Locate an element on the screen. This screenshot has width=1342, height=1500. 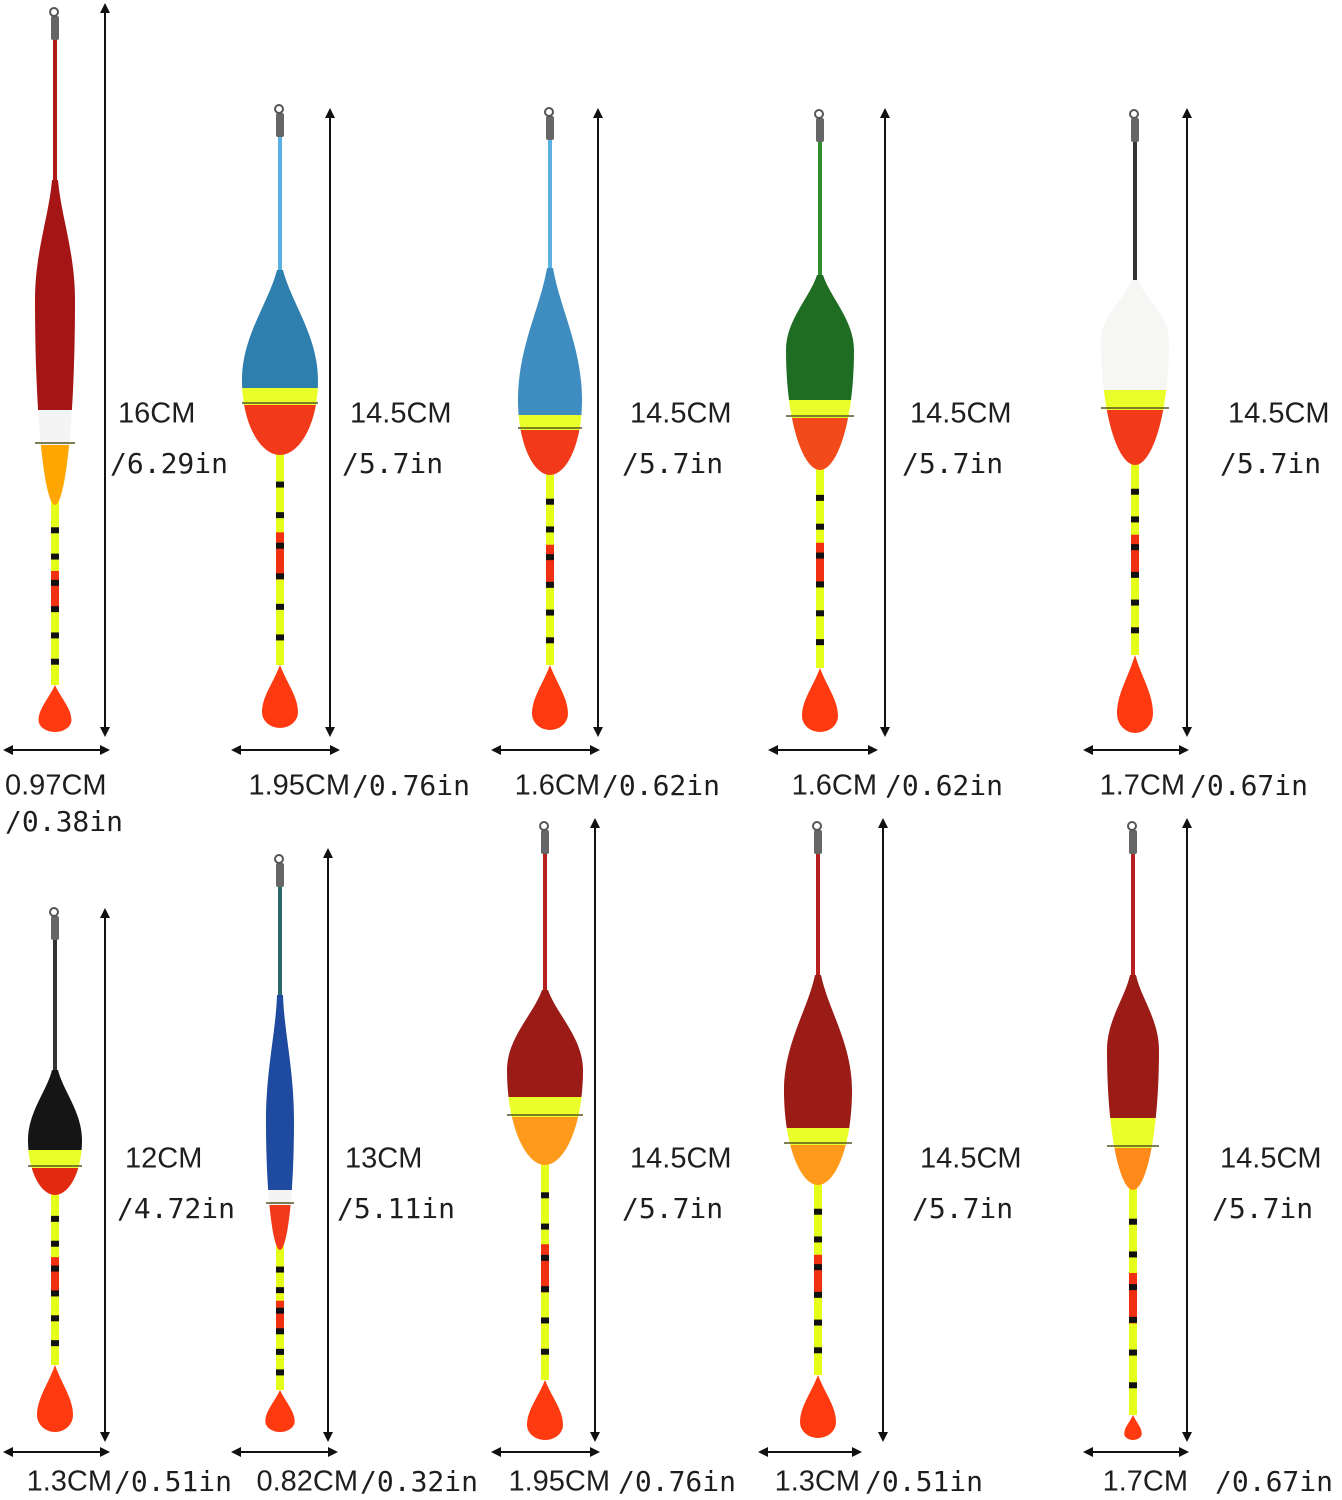
width-label: 1.3CM is located at coordinates (817, 1482).